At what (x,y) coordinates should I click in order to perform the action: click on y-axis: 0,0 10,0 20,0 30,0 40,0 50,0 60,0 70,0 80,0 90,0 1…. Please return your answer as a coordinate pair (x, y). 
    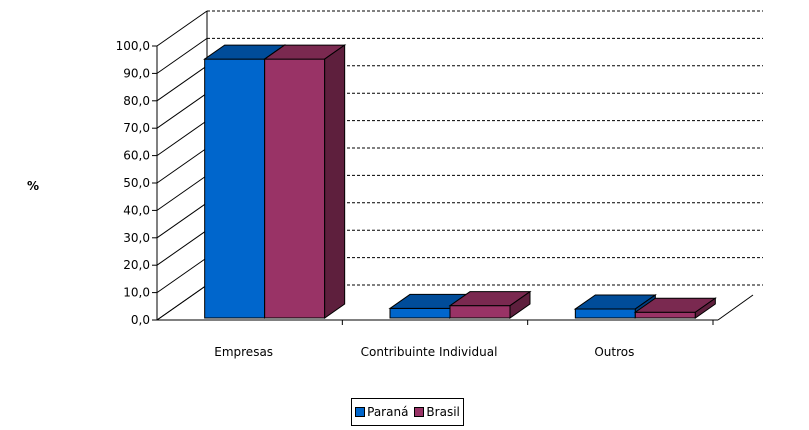
    Looking at the image, I should click on (137, 183).